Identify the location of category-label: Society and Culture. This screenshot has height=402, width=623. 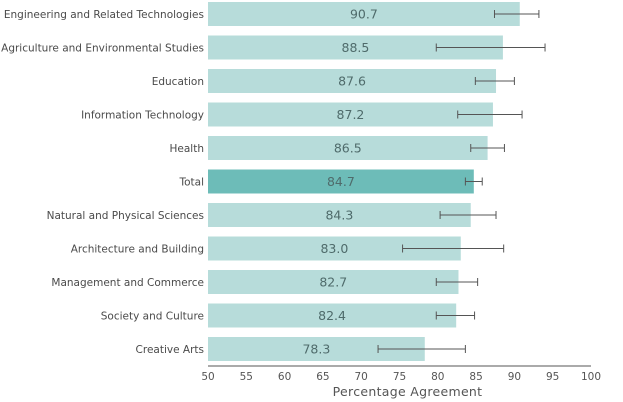
(152, 317).